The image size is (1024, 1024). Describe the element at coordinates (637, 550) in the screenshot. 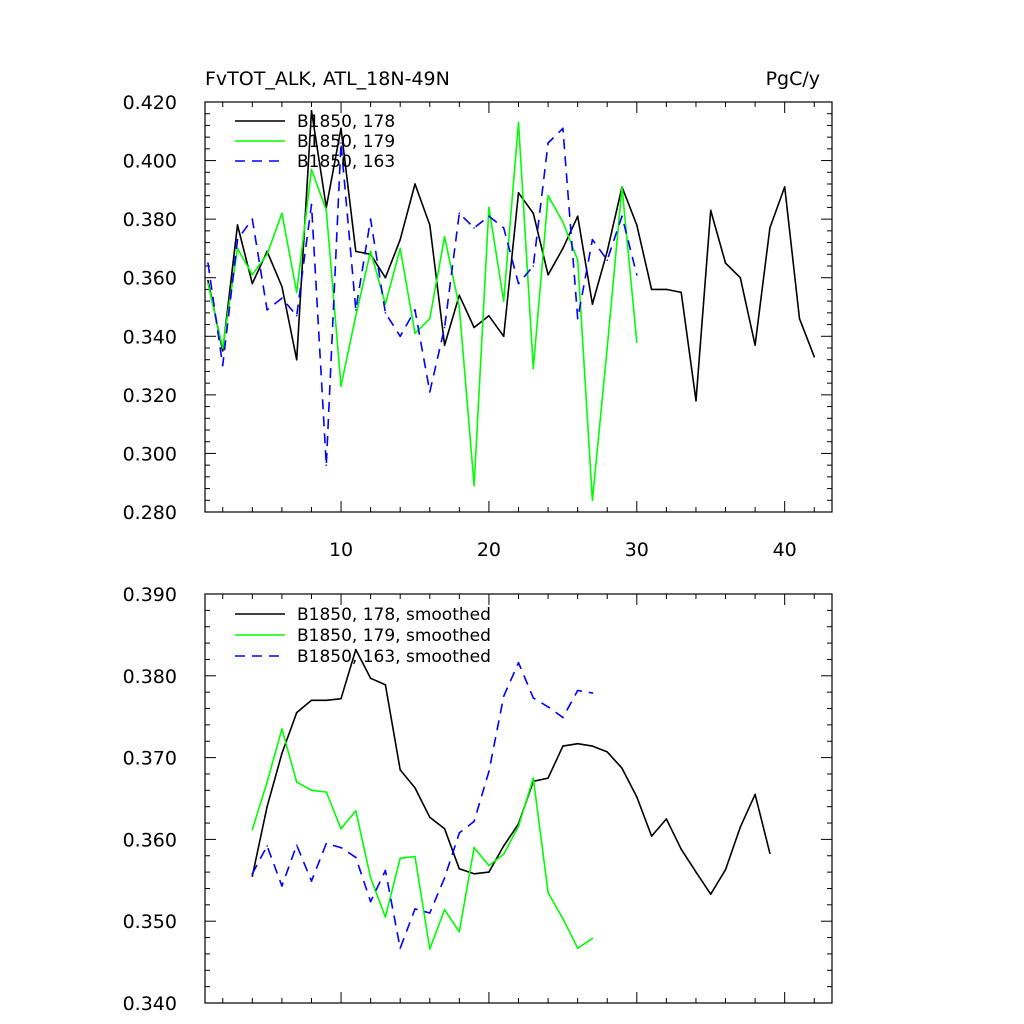

I see `x-tick-label: 30` at that location.